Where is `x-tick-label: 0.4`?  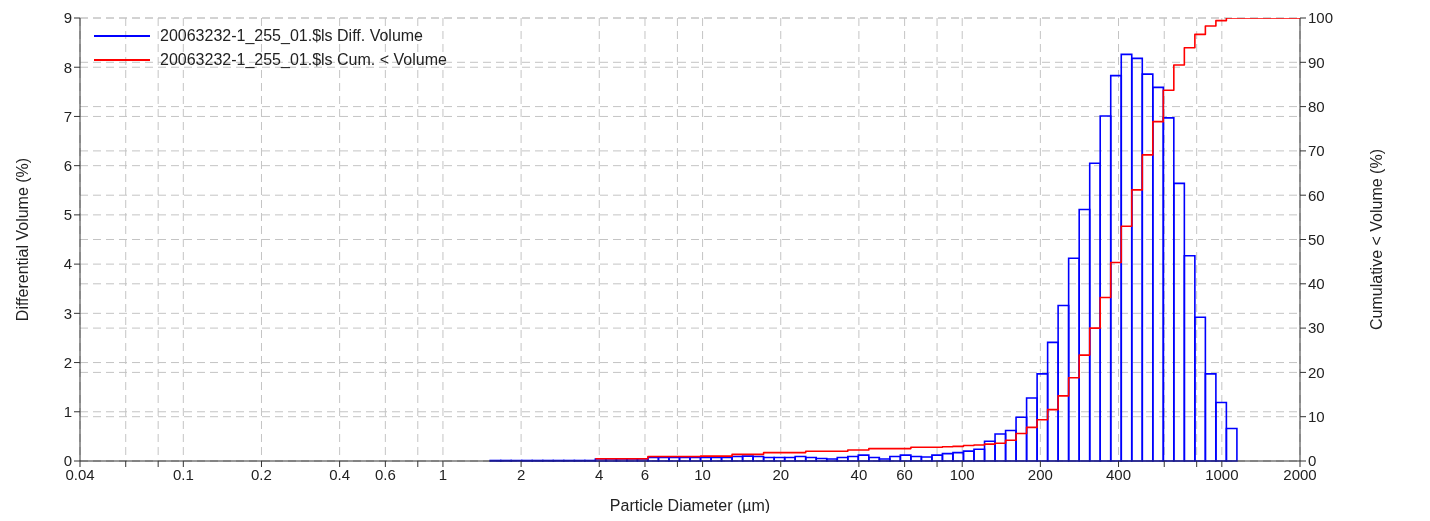 x-tick-label: 0.4 is located at coordinates (340, 474).